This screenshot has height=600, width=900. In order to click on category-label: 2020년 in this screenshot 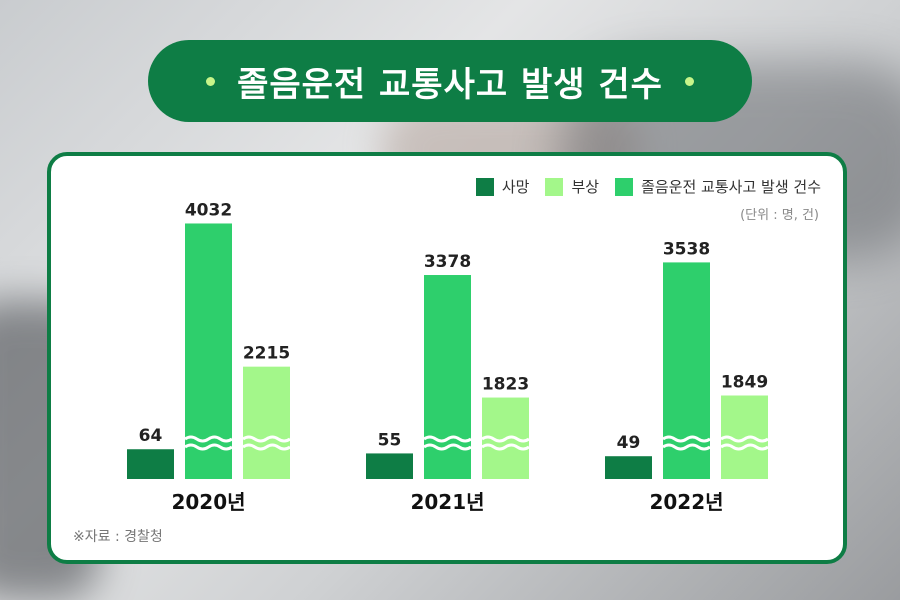, I will do `click(208, 502)`.